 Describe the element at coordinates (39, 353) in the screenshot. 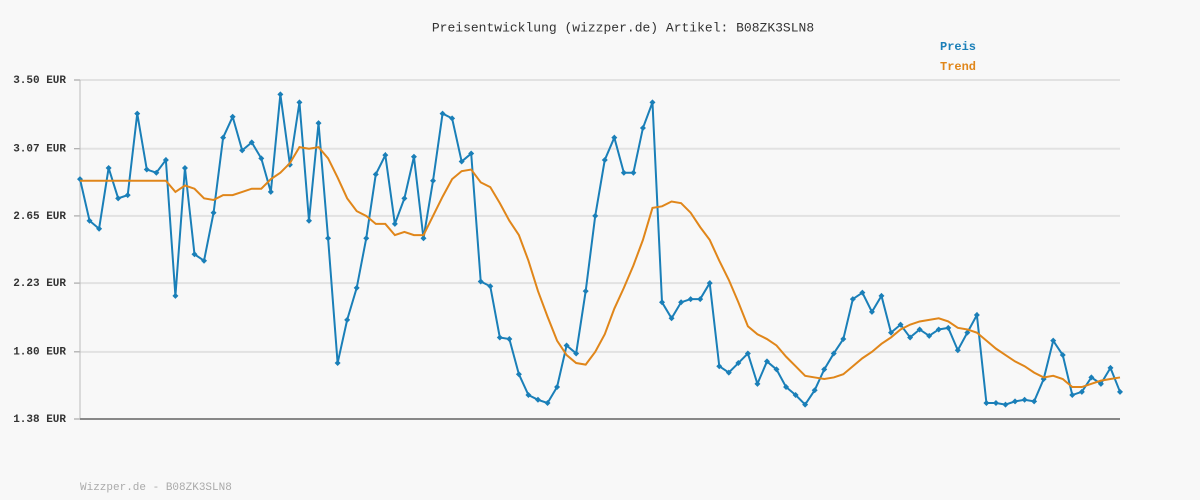

I see `y-tick-label: 1.80 EUR` at that location.